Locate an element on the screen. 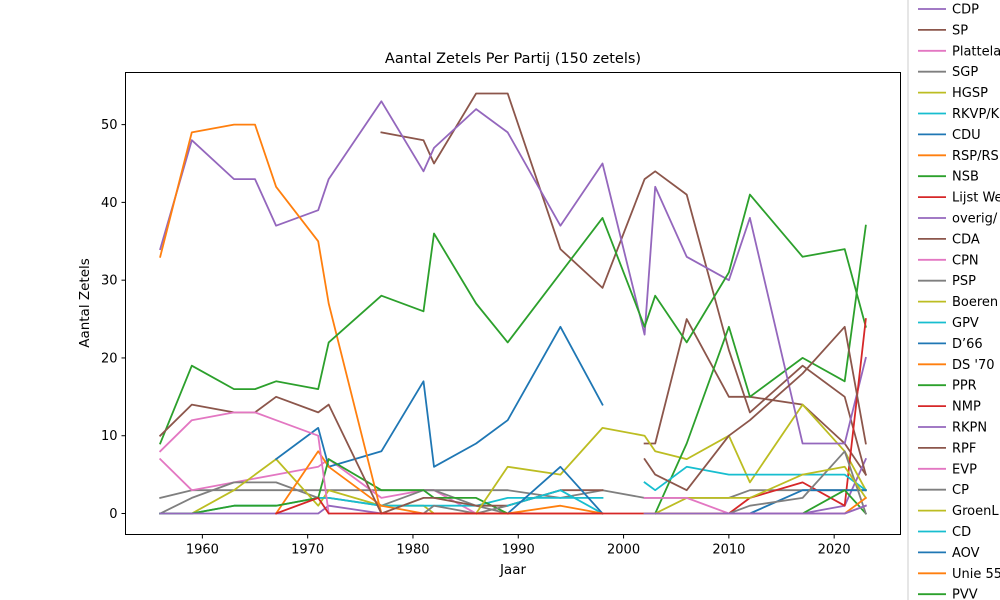  y-tick-label: 50 is located at coordinates (109, 125).